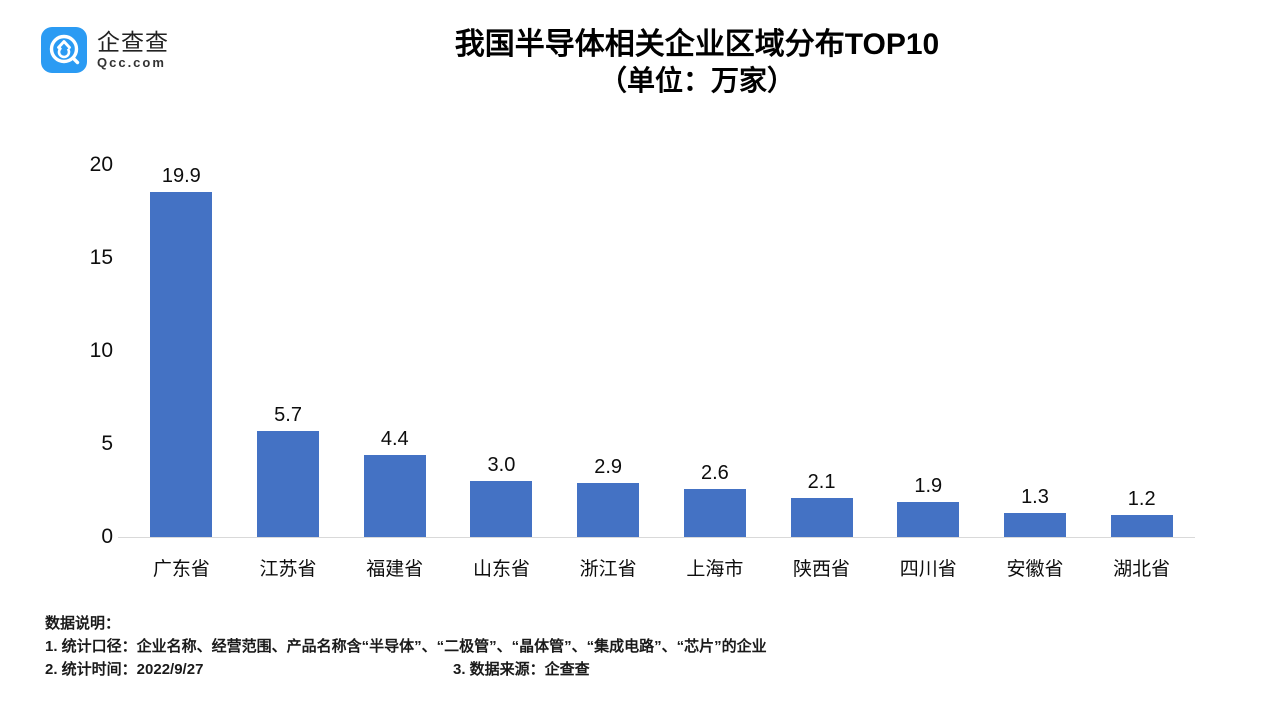  I want to click on bar-value-label: 4.4, so click(394, 439).